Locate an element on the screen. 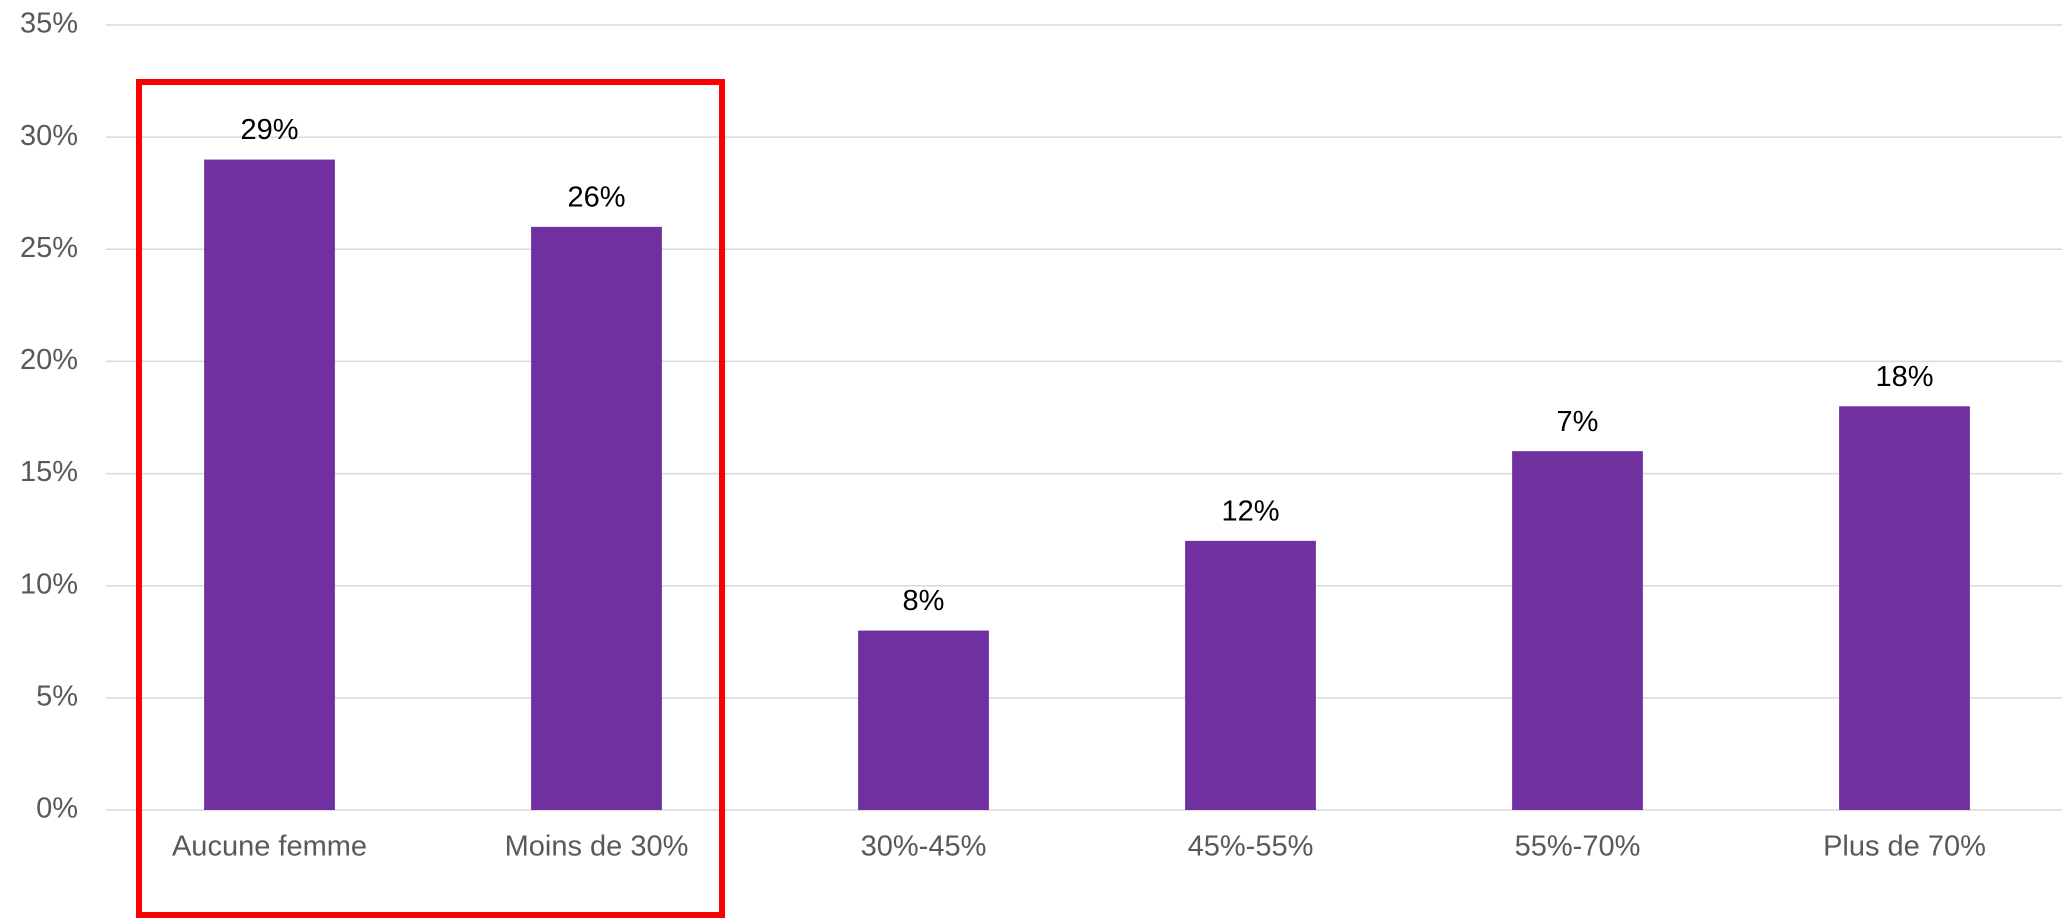 The image size is (2062, 918). x-tick-label: 45%-55% is located at coordinates (1251, 847).